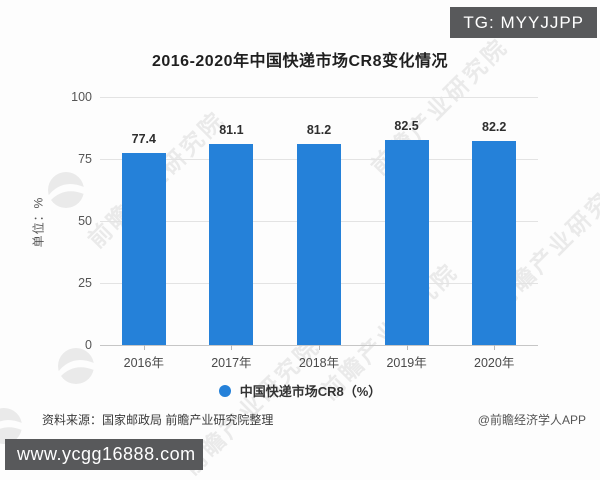 This screenshot has height=480, width=600. I want to click on legend-series-label: 中国快递市场CR8（%）, so click(310, 391).